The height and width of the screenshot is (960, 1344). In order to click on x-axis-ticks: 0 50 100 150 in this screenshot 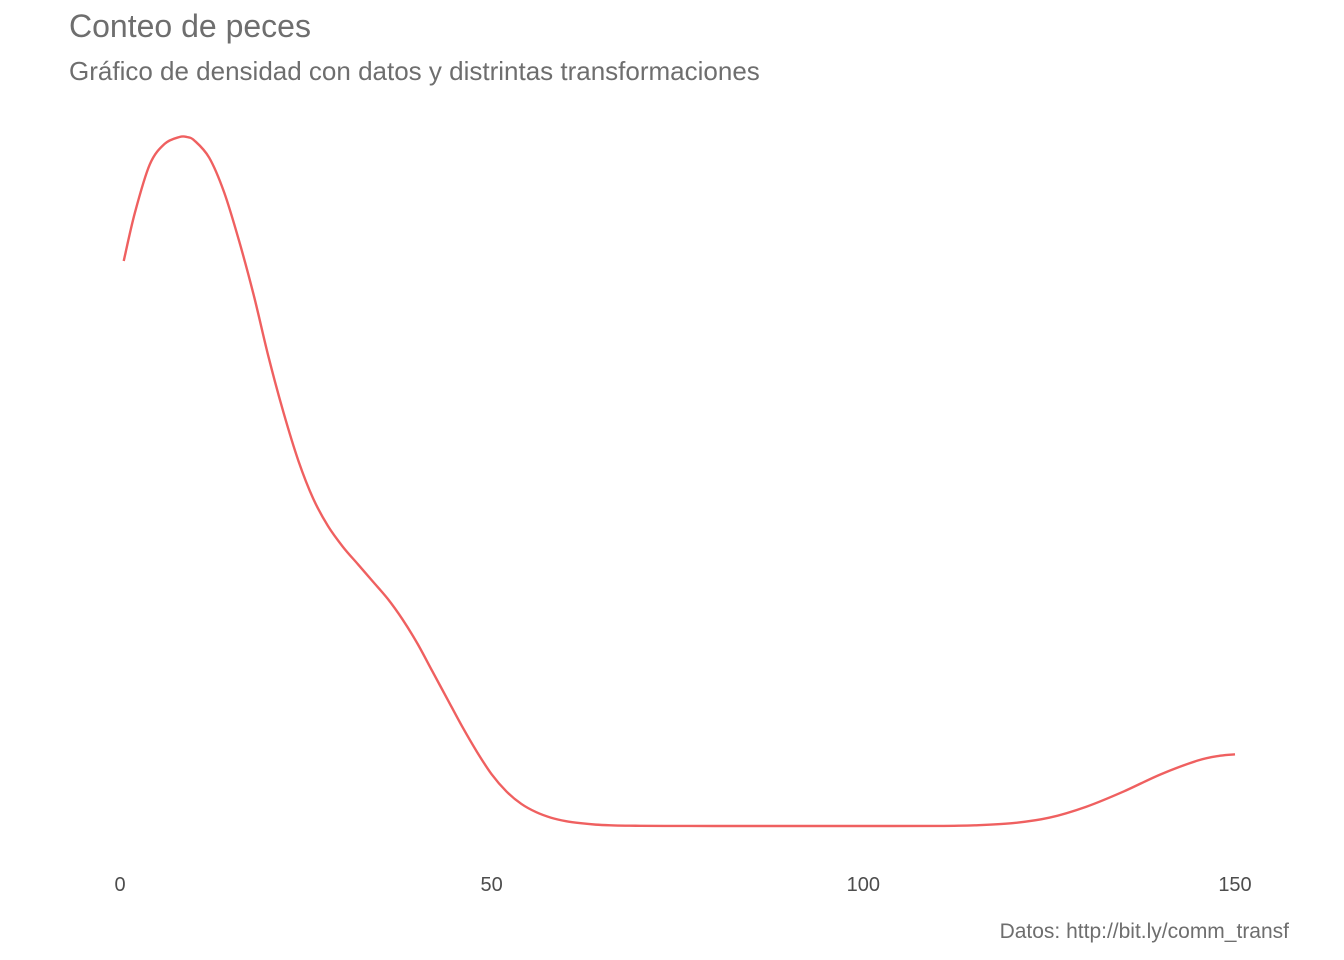, I will do `click(682, 885)`.